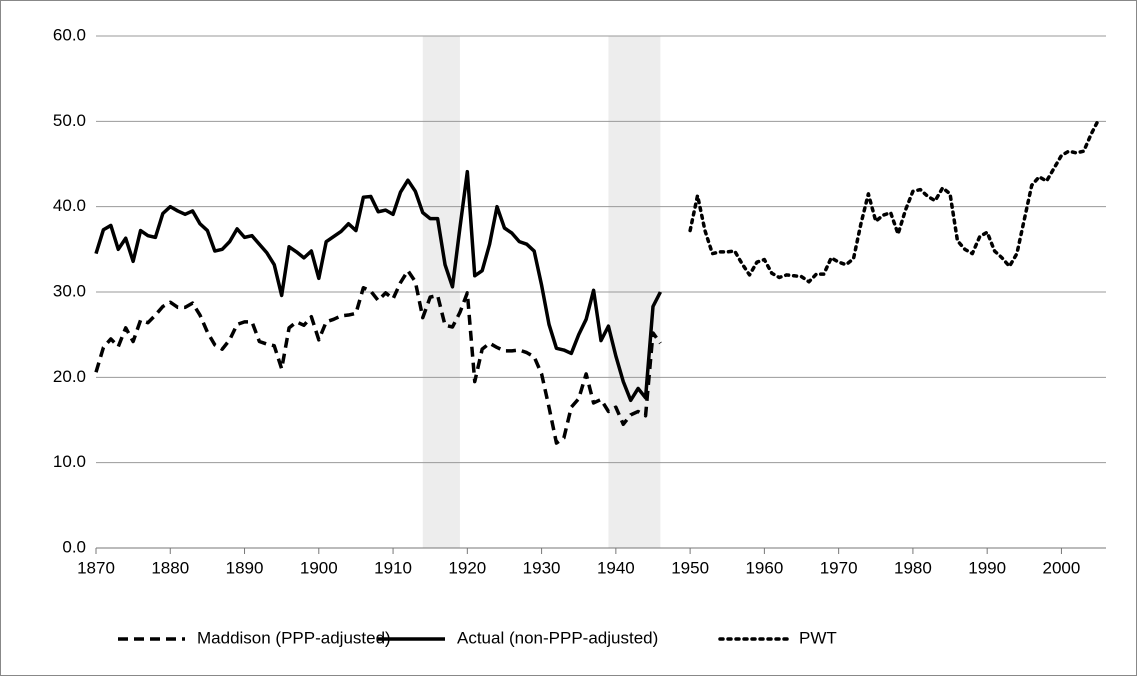  What do you see at coordinates (96, 567) in the screenshot?
I see `x-tick-label: 1870` at bounding box center [96, 567].